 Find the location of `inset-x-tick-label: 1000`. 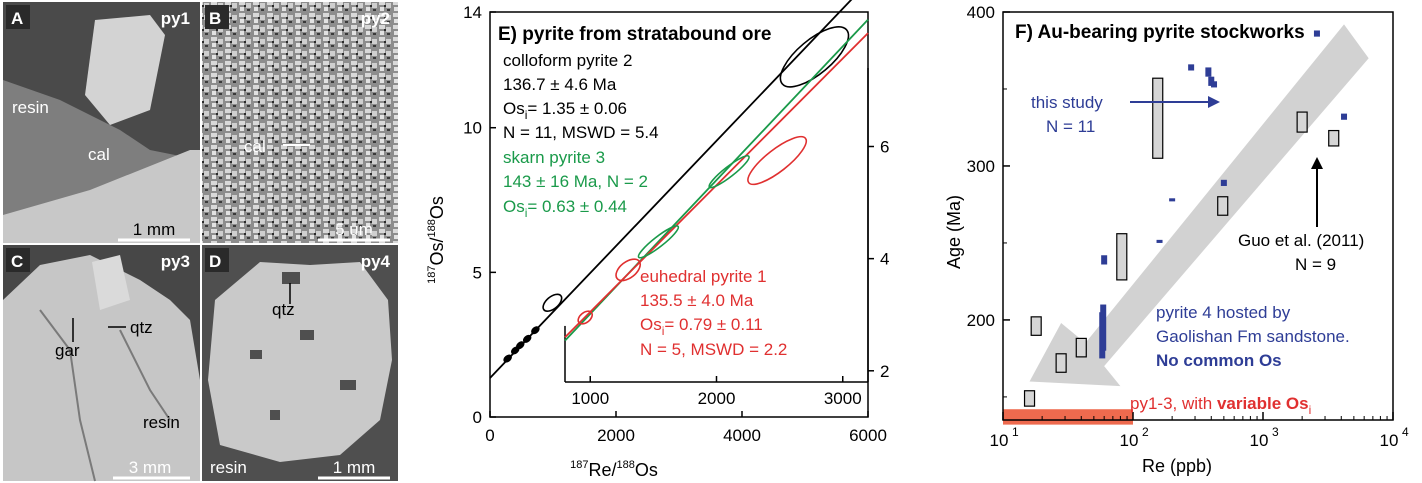

inset-x-tick-label: 1000 is located at coordinates (590, 398).